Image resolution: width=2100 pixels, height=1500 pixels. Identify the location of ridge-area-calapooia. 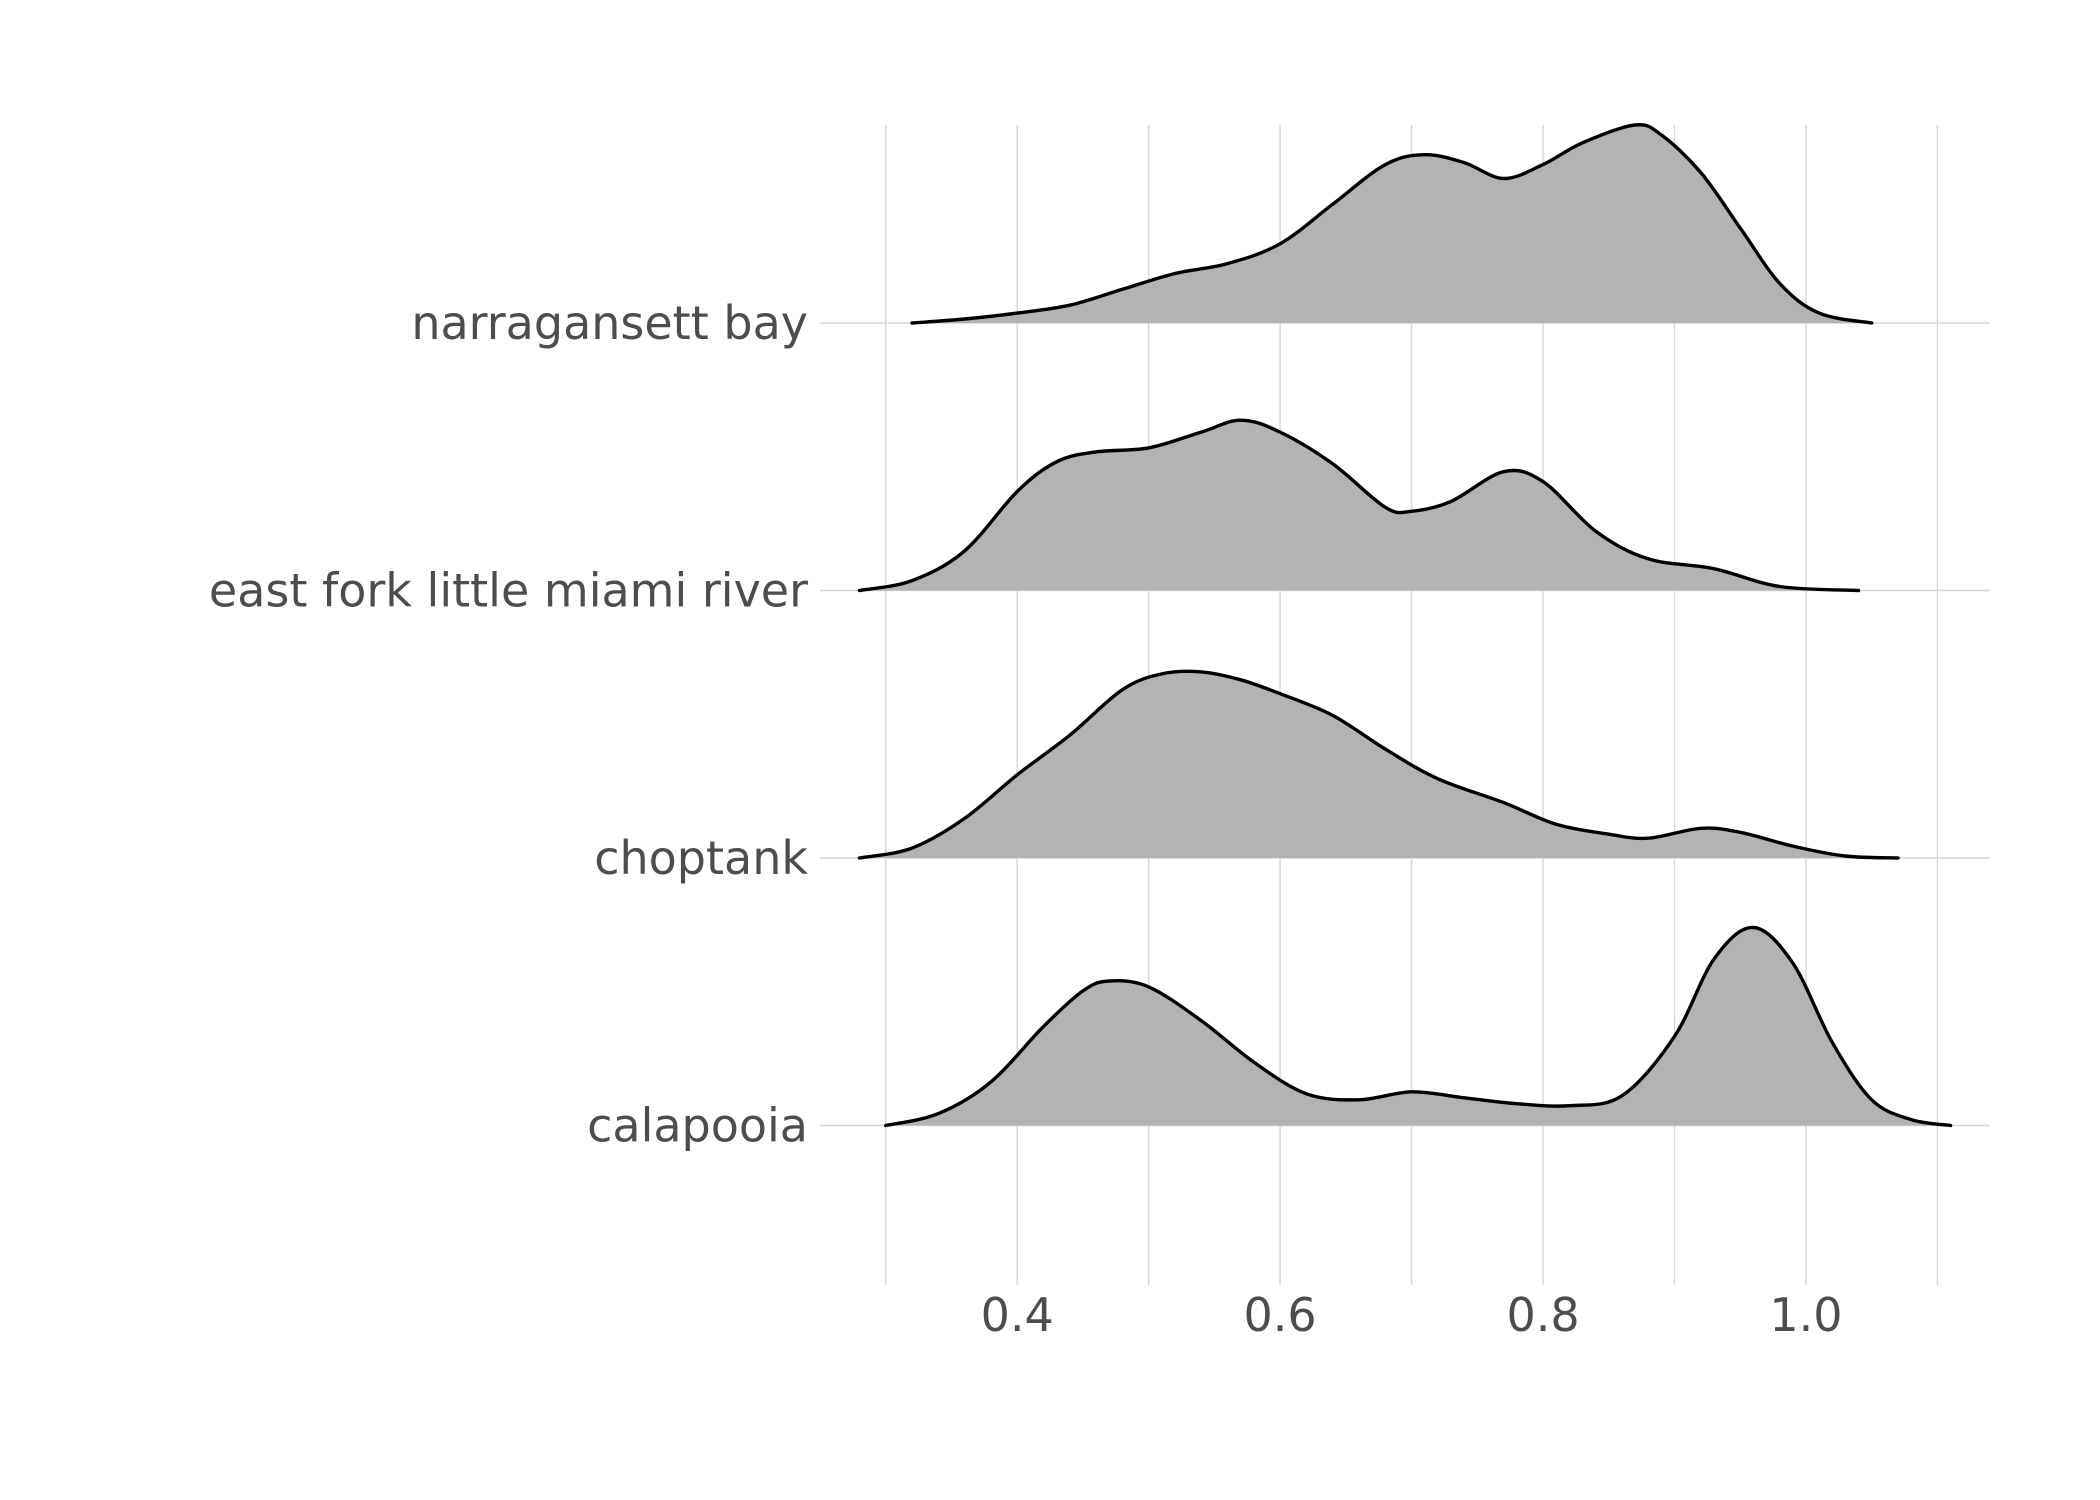
(1418, 1026).